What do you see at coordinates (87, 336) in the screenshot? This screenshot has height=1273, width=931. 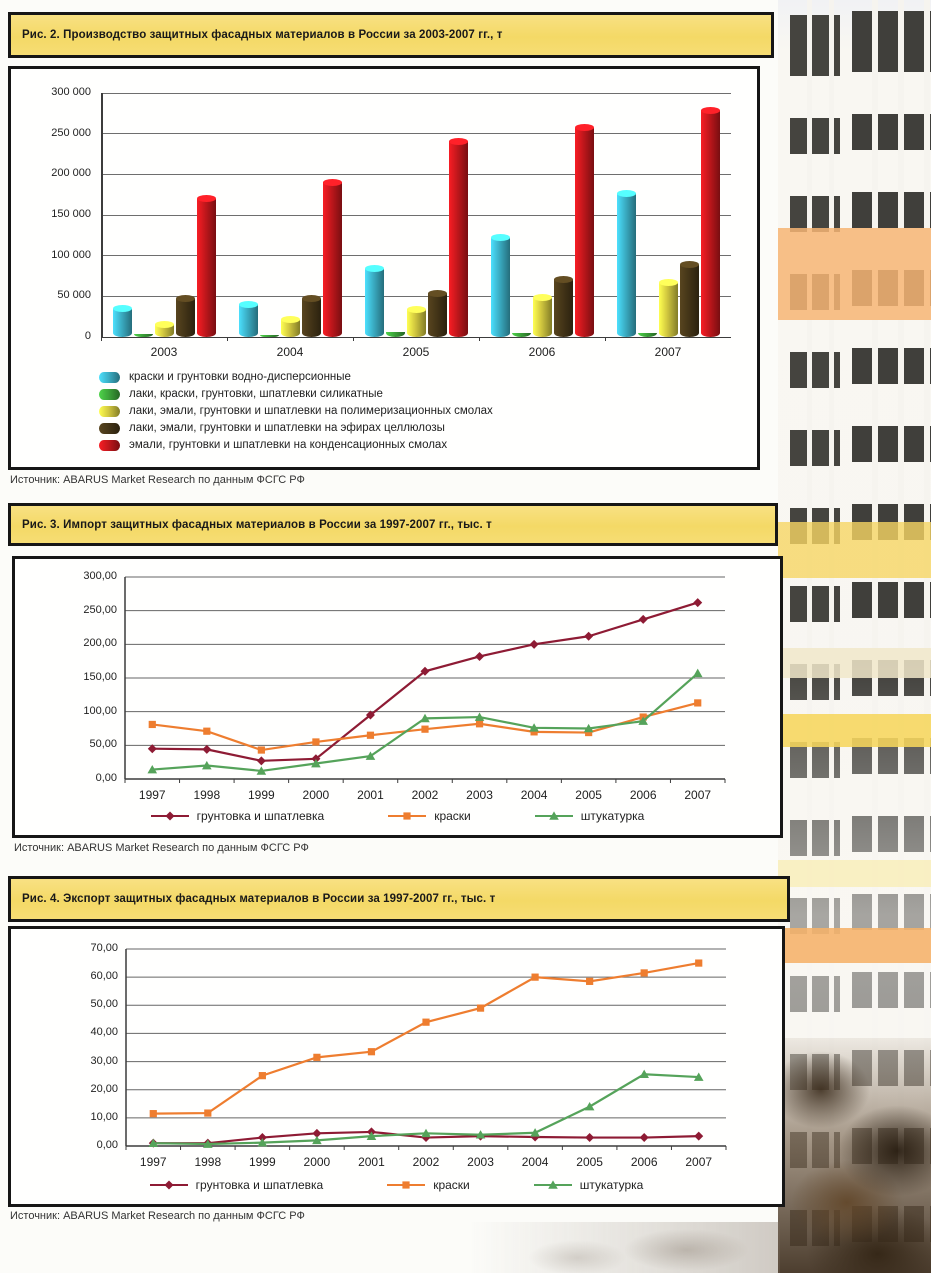 I see `y-axis-tick-label: 0` at bounding box center [87, 336].